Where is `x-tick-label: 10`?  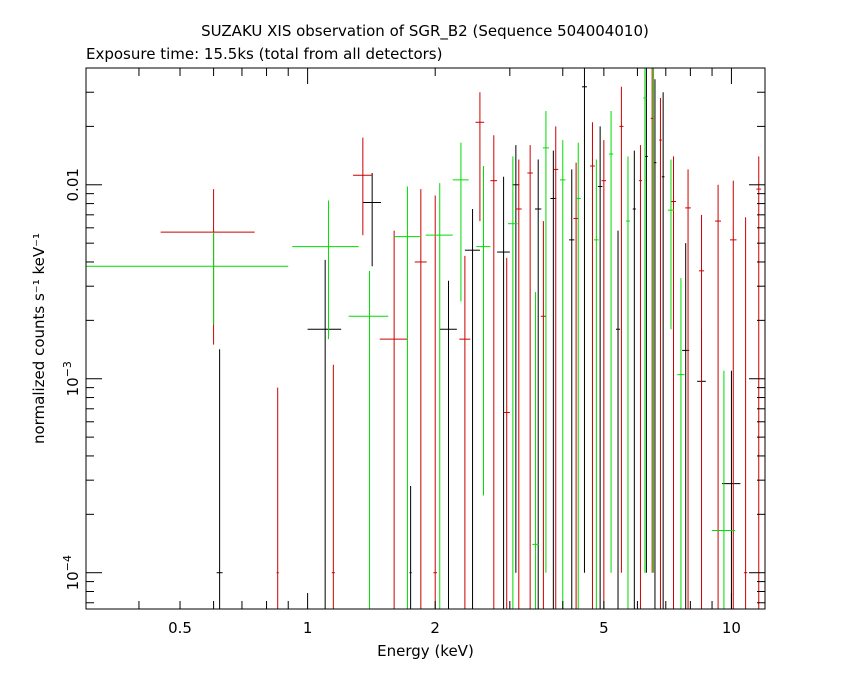
x-tick-label: 10 is located at coordinates (731, 628).